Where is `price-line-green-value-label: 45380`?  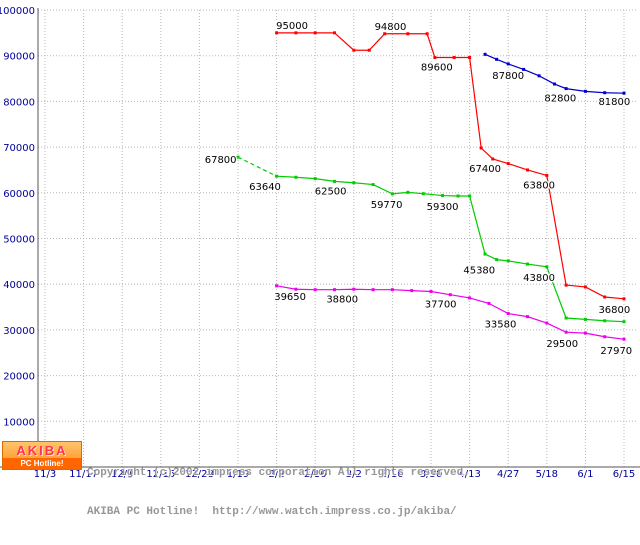 price-line-green-value-label: 45380 is located at coordinates (479, 271).